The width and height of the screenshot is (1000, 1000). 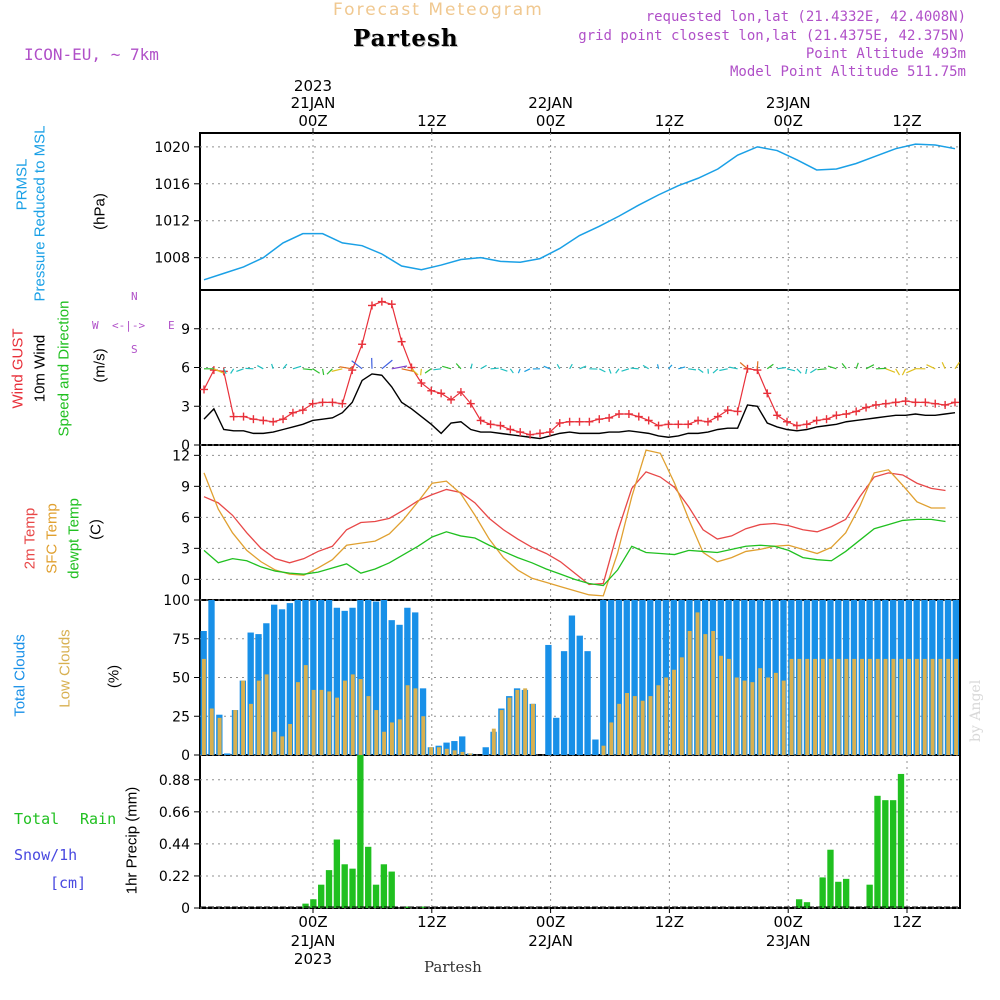 What do you see at coordinates (172, 259) in the screenshot?
I see `y-tick-label: 1008` at bounding box center [172, 259].